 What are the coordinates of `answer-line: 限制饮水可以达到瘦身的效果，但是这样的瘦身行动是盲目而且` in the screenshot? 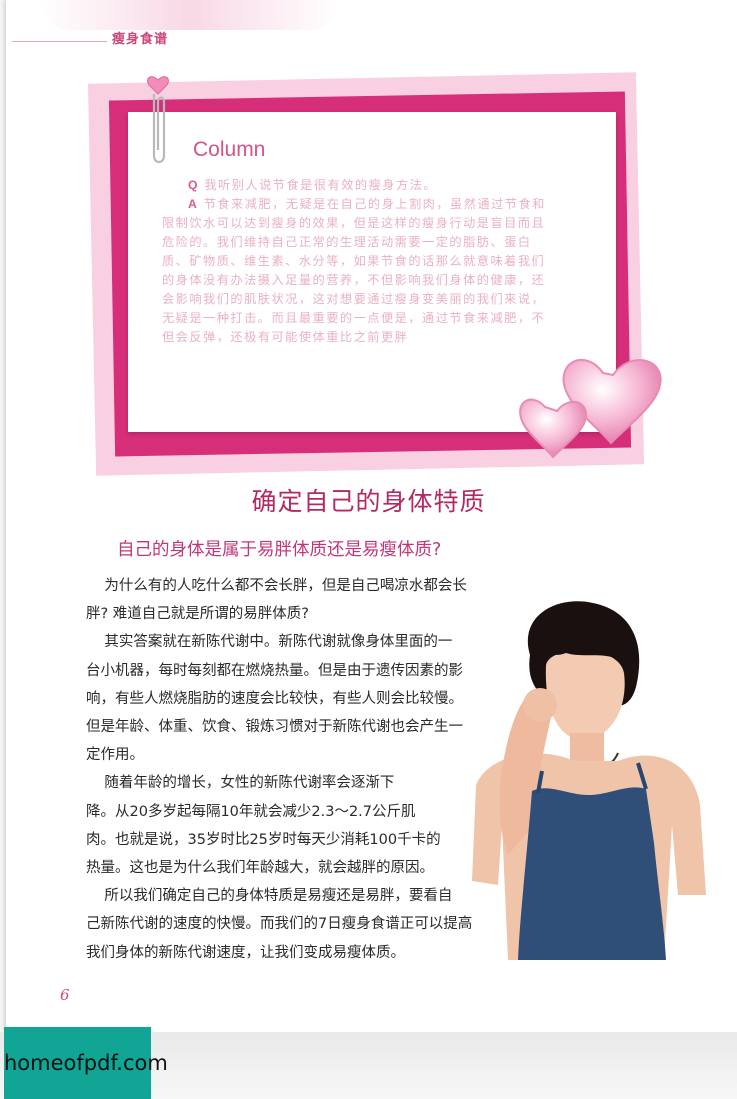 It's located at (354, 223).